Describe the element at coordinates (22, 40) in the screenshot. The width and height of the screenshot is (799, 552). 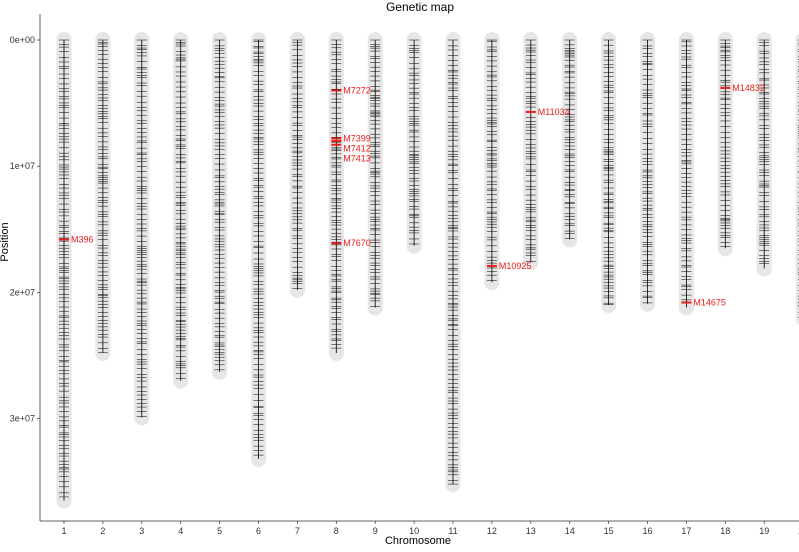
I see `y-tick-label: 0e+00` at that location.